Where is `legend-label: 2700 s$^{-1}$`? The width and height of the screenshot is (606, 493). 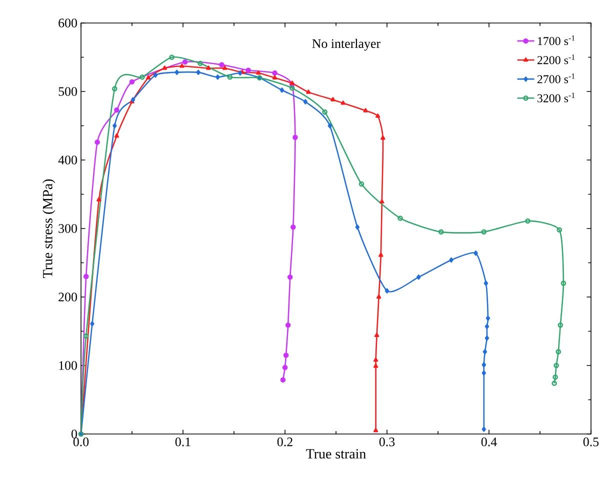
legend-label: 2700 s$^{-1}$ is located at coordinates (556, 79).